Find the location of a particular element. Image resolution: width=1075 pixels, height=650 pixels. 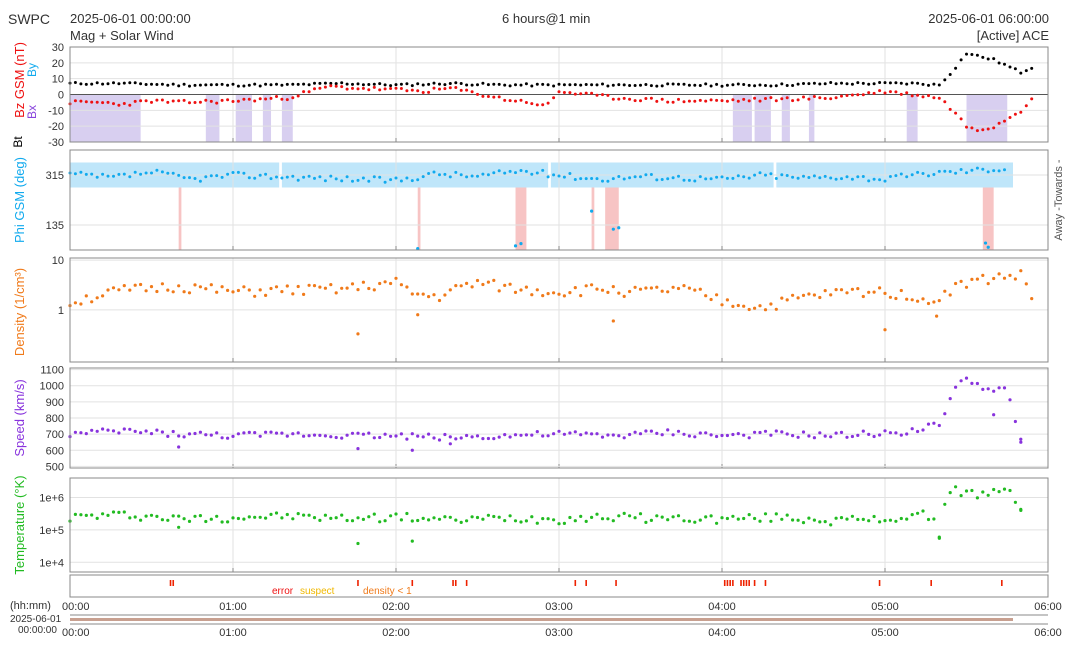

phi-toward-band is located at coordinates (419, 218).